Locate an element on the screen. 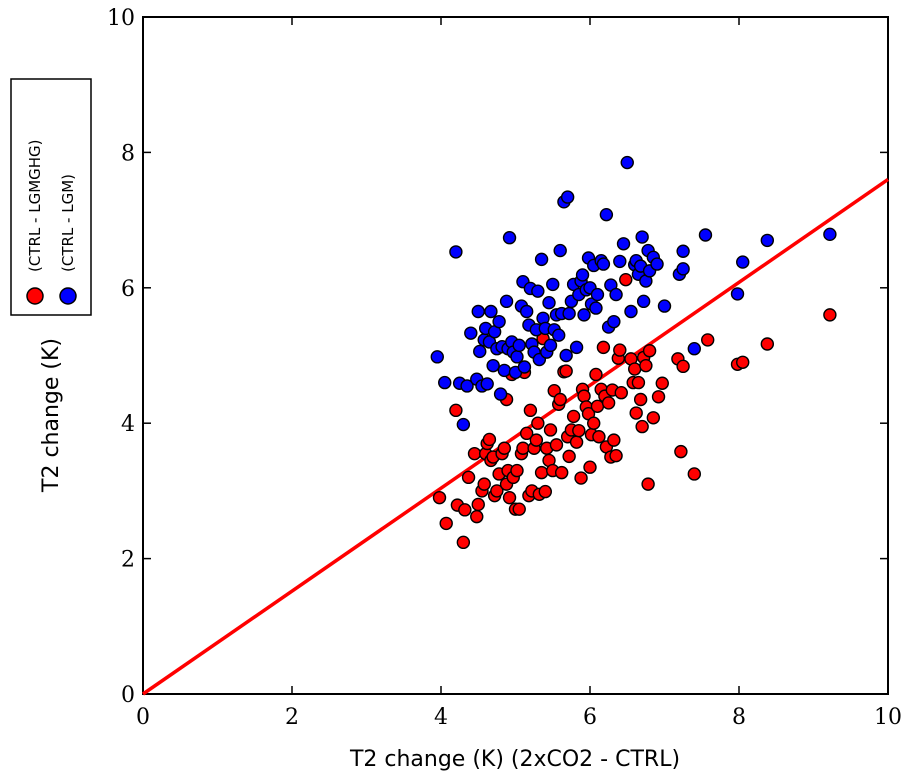 This screenshot has width=901, height=774. y-tick-label-4: 8 is located at coordinates (128, 153).